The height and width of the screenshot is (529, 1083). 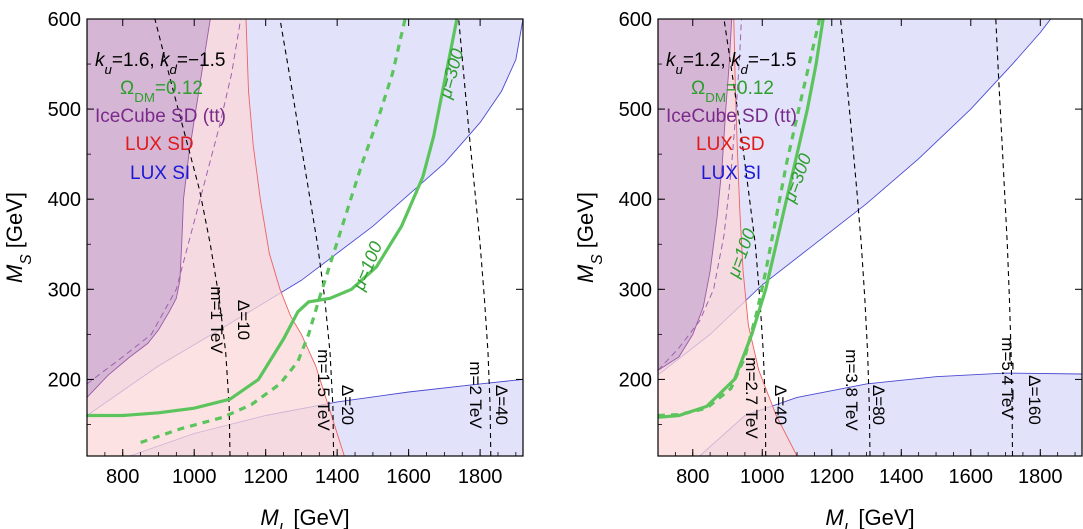 I want to click on series-icecube-sd-boundary, so click(x=700, y=195).